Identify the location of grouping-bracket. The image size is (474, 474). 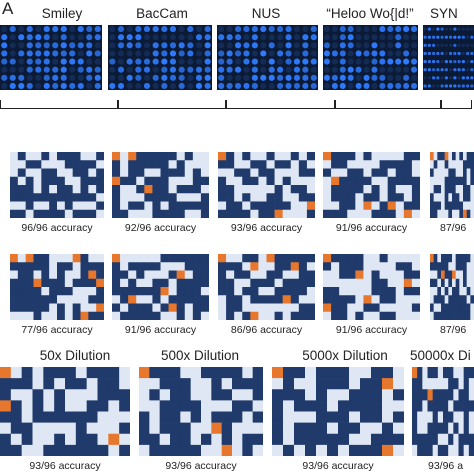
(236, 104).